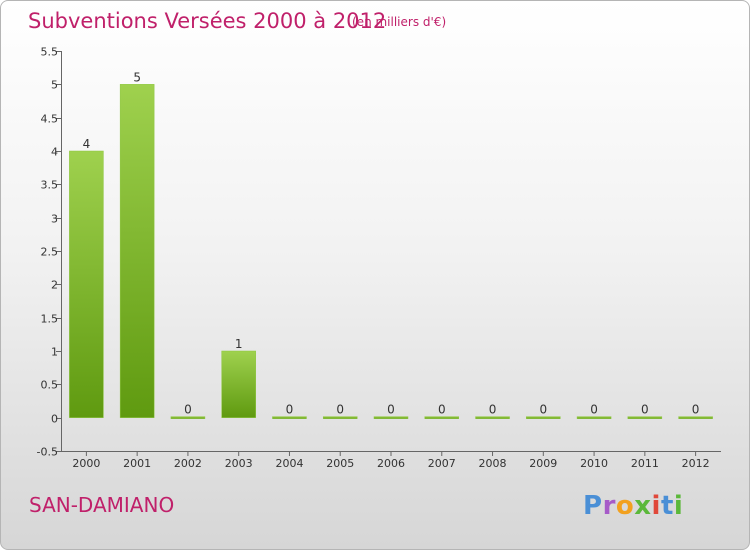 Image resolution: width=750 pixels, height=551 pixels. Describe the element at coordinates (50, 385) in the screenshot. I see `y-tick-label: 0.5` at that location.